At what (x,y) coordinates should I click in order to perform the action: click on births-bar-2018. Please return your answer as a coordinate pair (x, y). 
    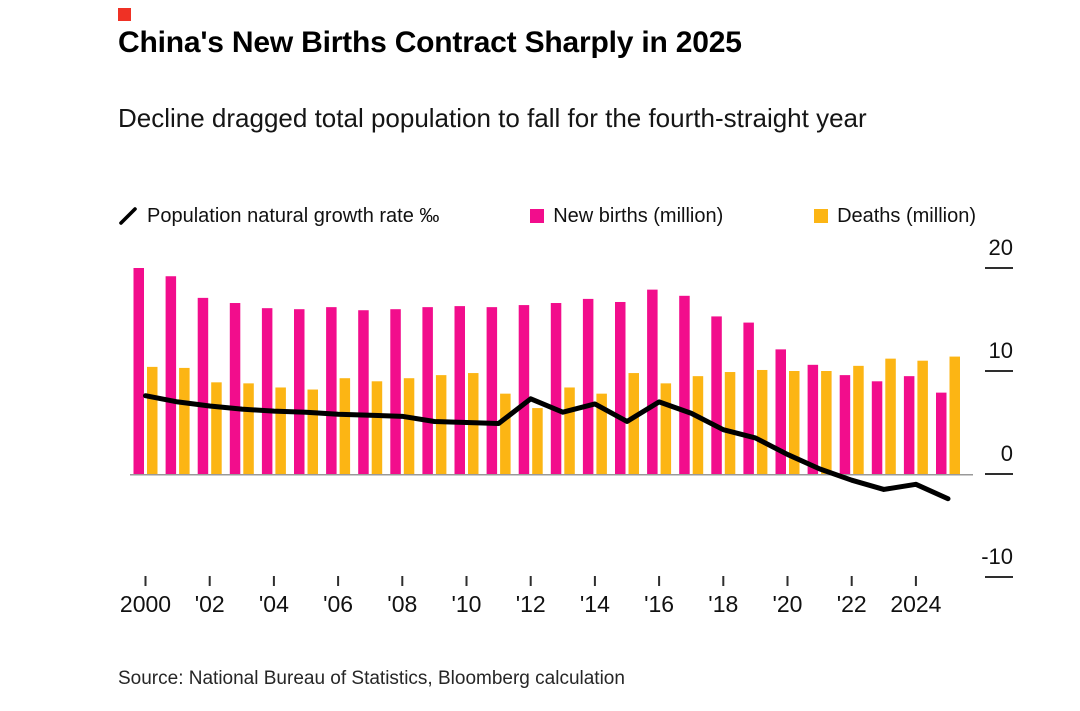
    Looking at the image, I should click on (716, 395).